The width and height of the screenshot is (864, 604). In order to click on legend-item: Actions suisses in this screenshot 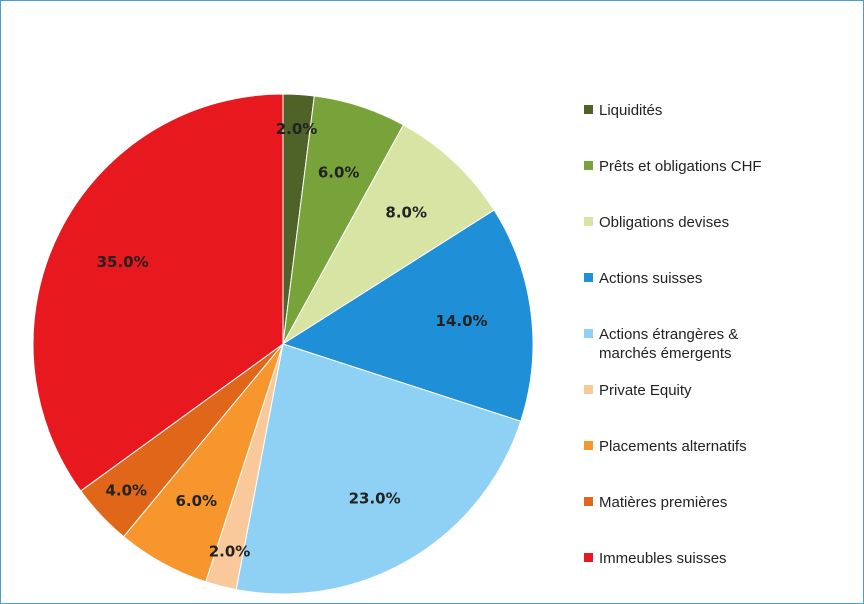, I will do `click(676, 278)`.